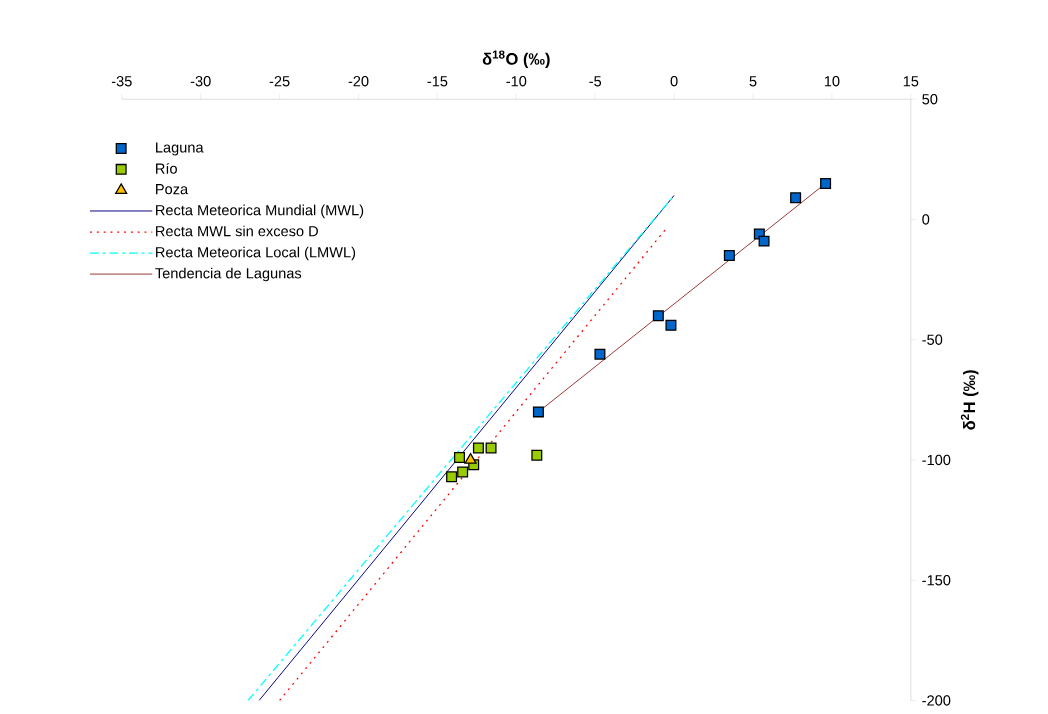  I want to click on x-tick-label: -35, so click(121, 81).